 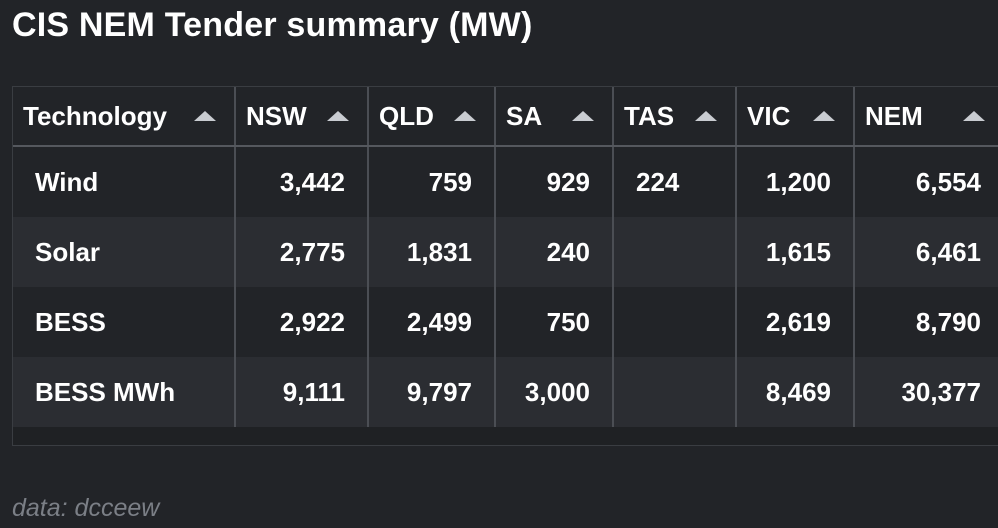 I want to click on table-row: Wind 3,442 759 929 224 1,200 6,554, so click(x=505, y=181).